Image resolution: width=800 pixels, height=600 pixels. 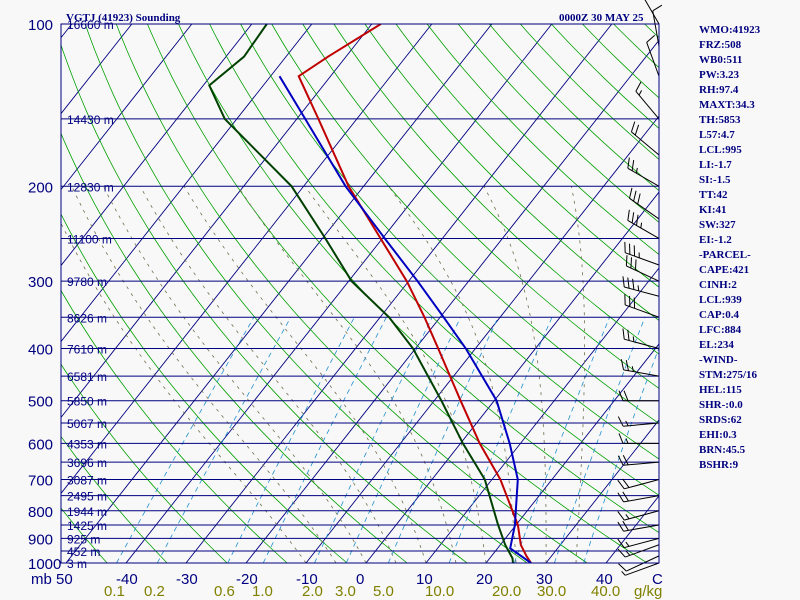 What do you see at coordinates (87, 377) in the screenshot?
I see `height-label: 6581 m` at bounding box center [87, 377].